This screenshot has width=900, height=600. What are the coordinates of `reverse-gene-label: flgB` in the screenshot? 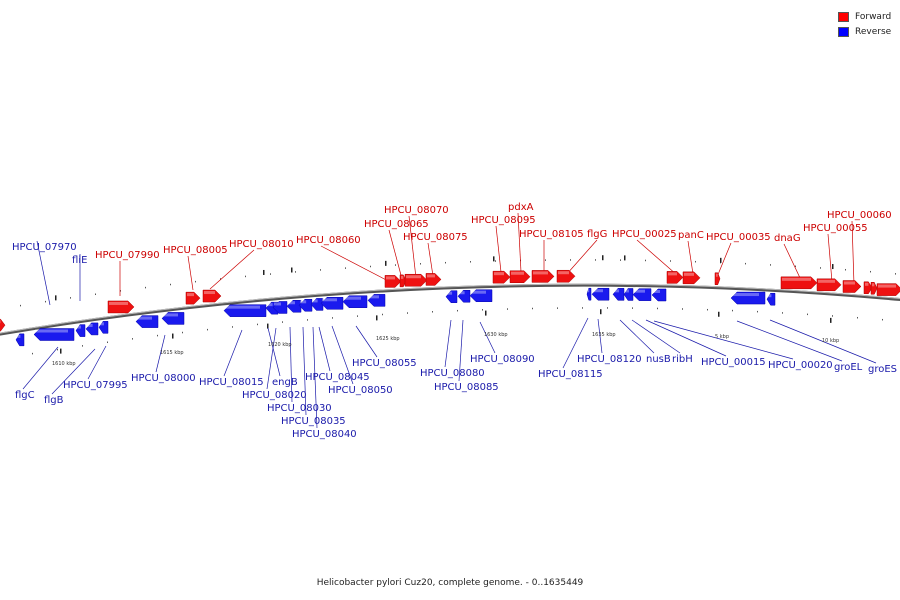 It's located at (54, 400).